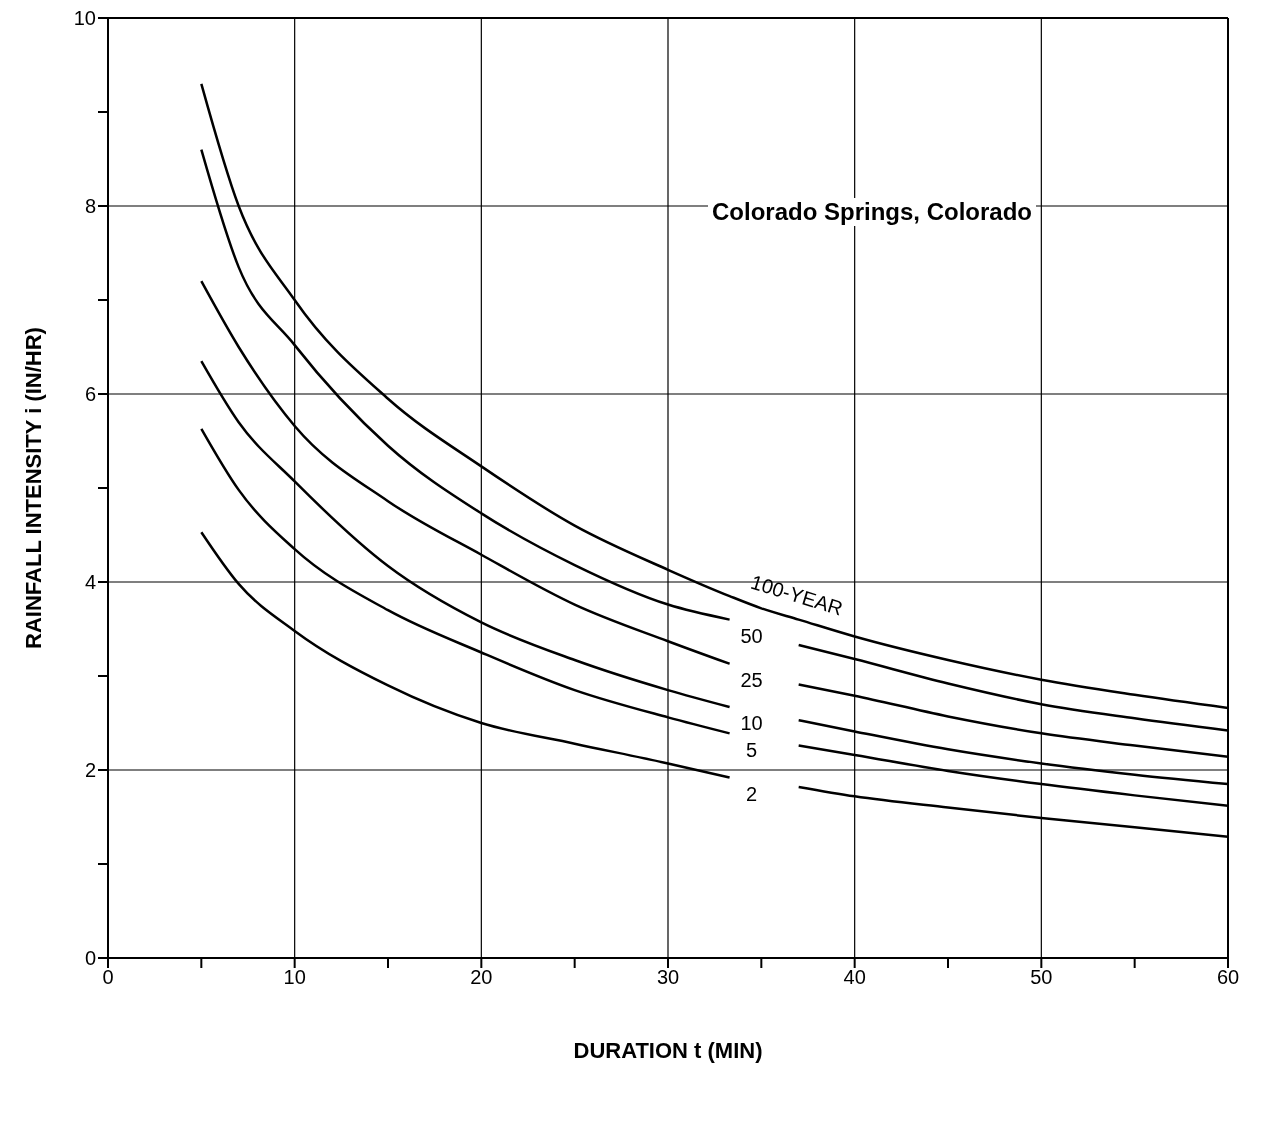 This screenshot has height=1130, width=1265. I want to click on series-label: 10, so click(751, 723).